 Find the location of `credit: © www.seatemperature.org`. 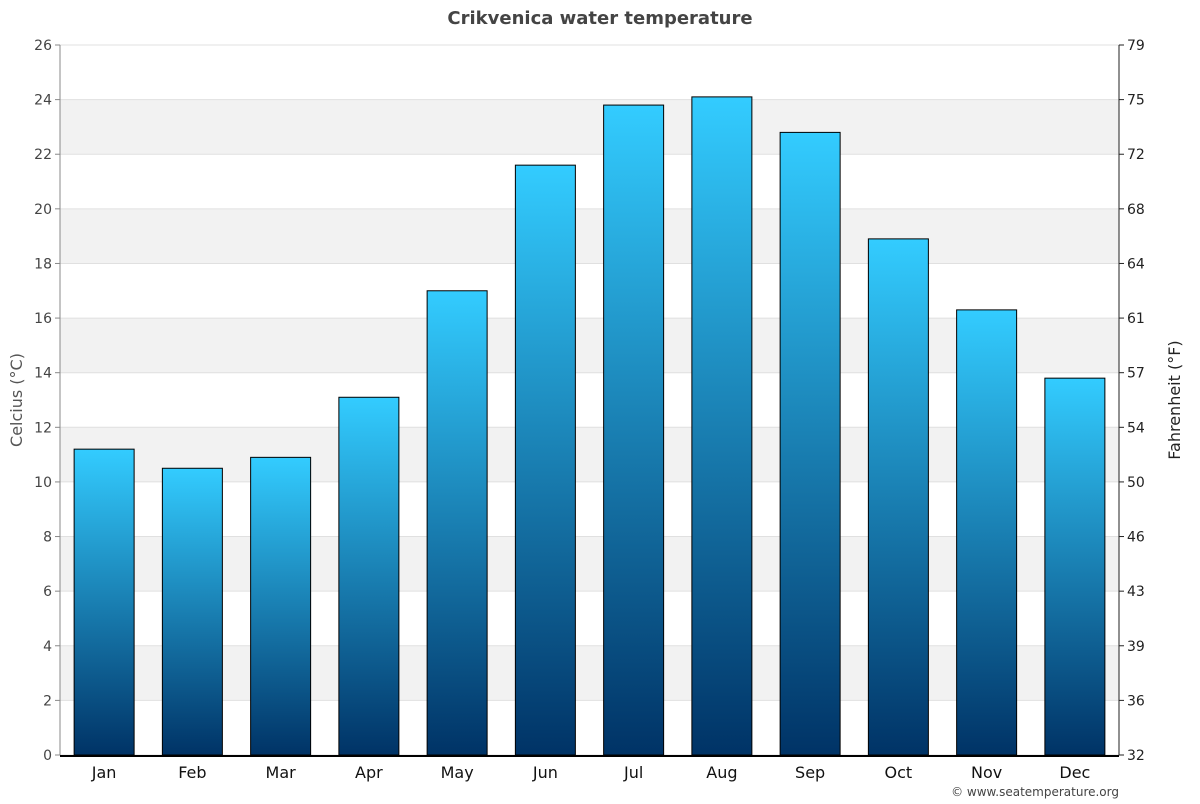

credit: © www.seatemperature.org is located at coordinates (1035, 792).